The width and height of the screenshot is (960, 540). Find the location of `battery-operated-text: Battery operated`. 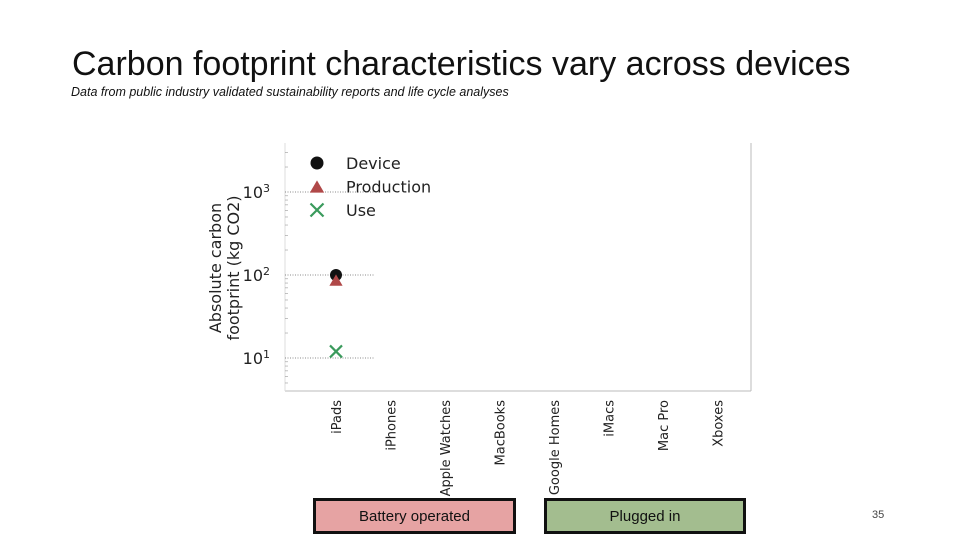

battery-operated-text: Battery operated is located at coordinates (414, 516).